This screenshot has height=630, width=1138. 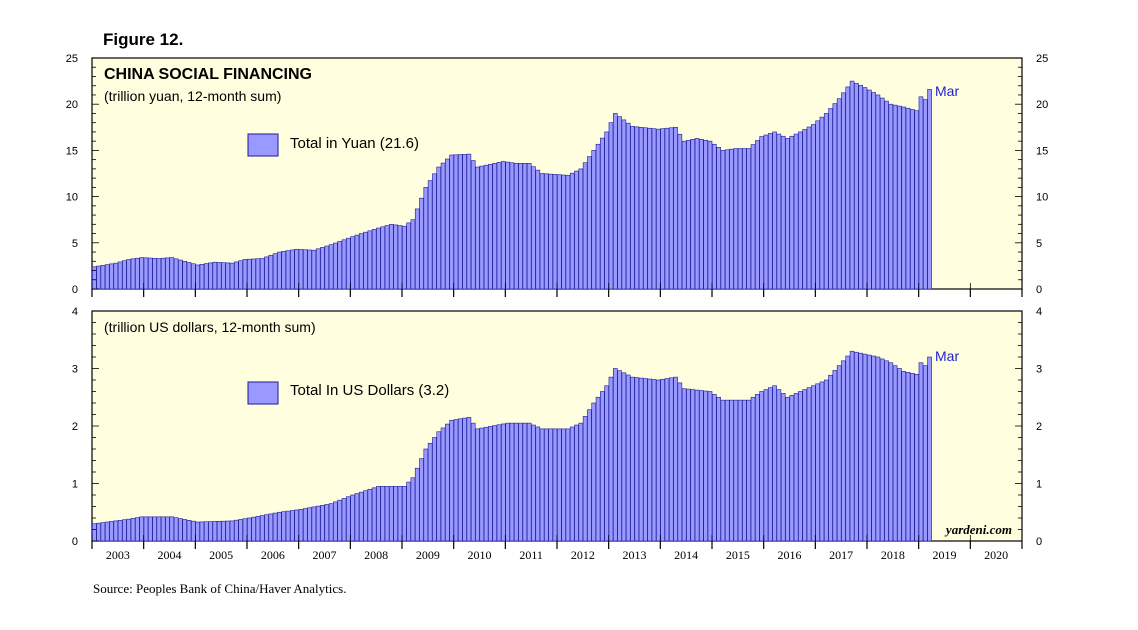 What do you see at coordinates (1042, 151) in the screenshot?
I see `y-tick-label: 15` at bounding box center [1042, 151].